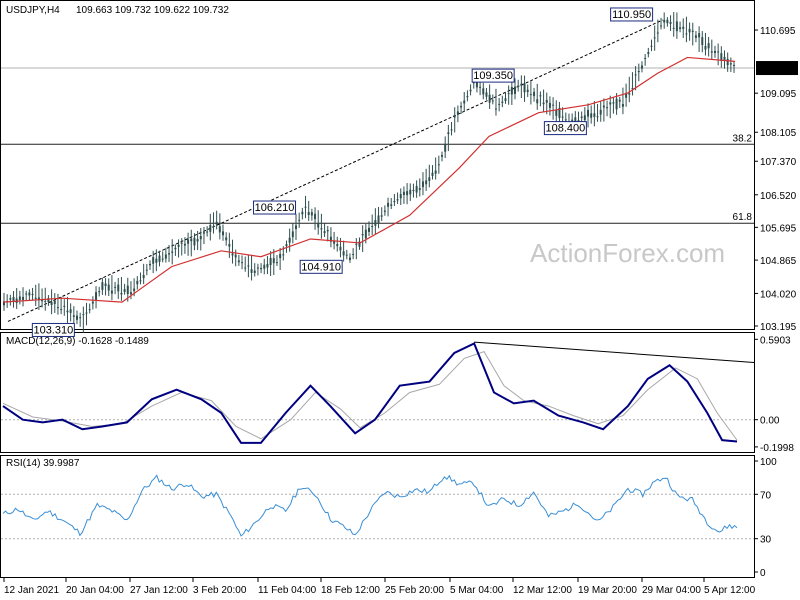 The height and width of the screenshot is (600, 800). Describe the element at coordinates (778, 261) in the screenshot. I see `price-tick-label: 104.865` at that location.